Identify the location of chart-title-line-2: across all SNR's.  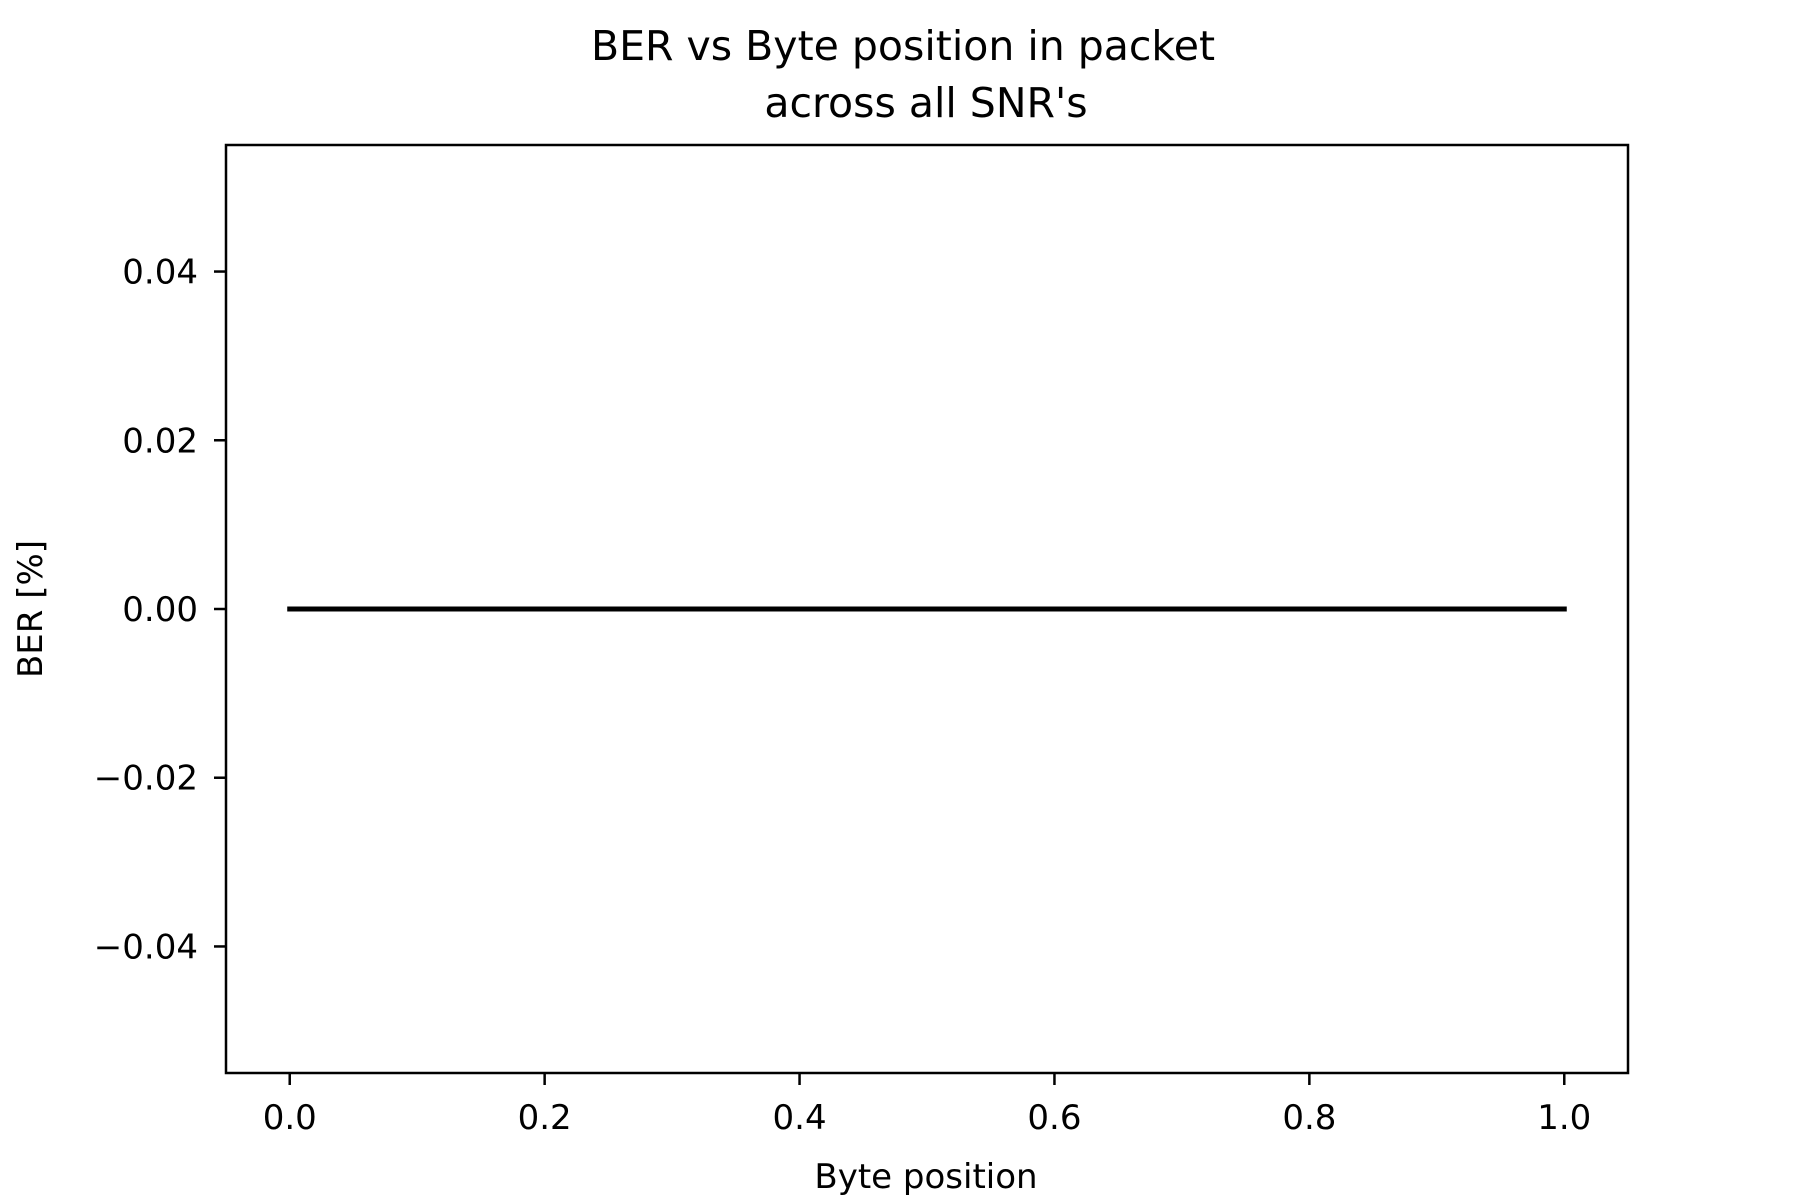
(925, 103).